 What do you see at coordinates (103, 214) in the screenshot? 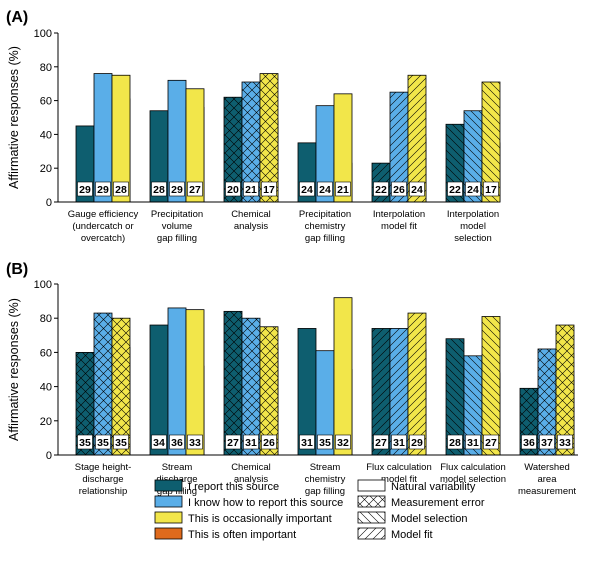
I see `category-label: Gauge efficiency` at bounding box center [103, 214].